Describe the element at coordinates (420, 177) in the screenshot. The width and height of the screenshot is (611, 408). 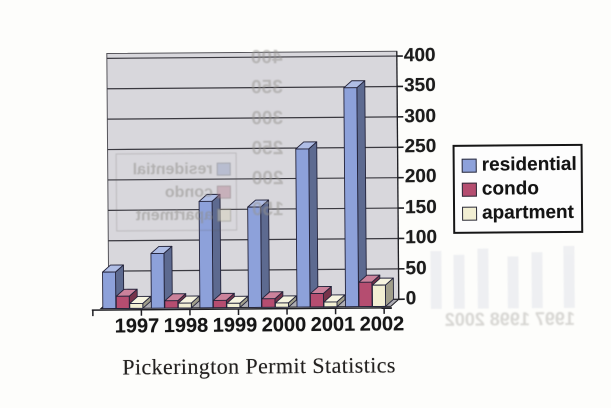
I see `y-axis-label-200: 200` at that location.